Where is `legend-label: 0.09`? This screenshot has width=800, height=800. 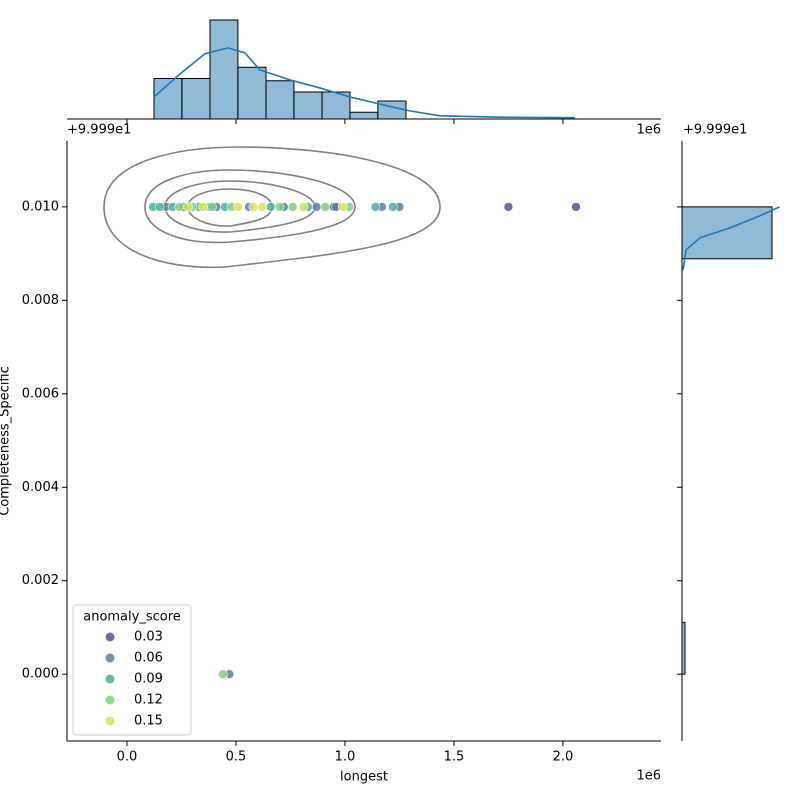
legend-label: 0.09 is located at coordinates (148, 679).